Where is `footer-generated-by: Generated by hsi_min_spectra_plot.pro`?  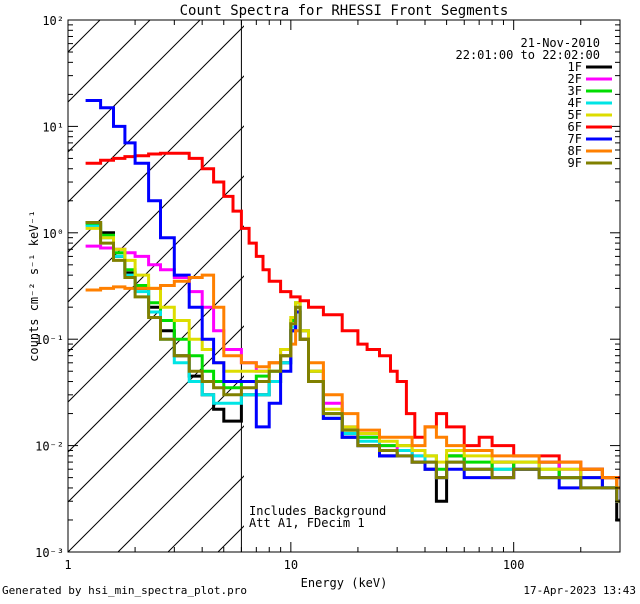 footer-generated-by: Generated by hsi_min_spectra_plot.pro is located at coordinates (124, 590).